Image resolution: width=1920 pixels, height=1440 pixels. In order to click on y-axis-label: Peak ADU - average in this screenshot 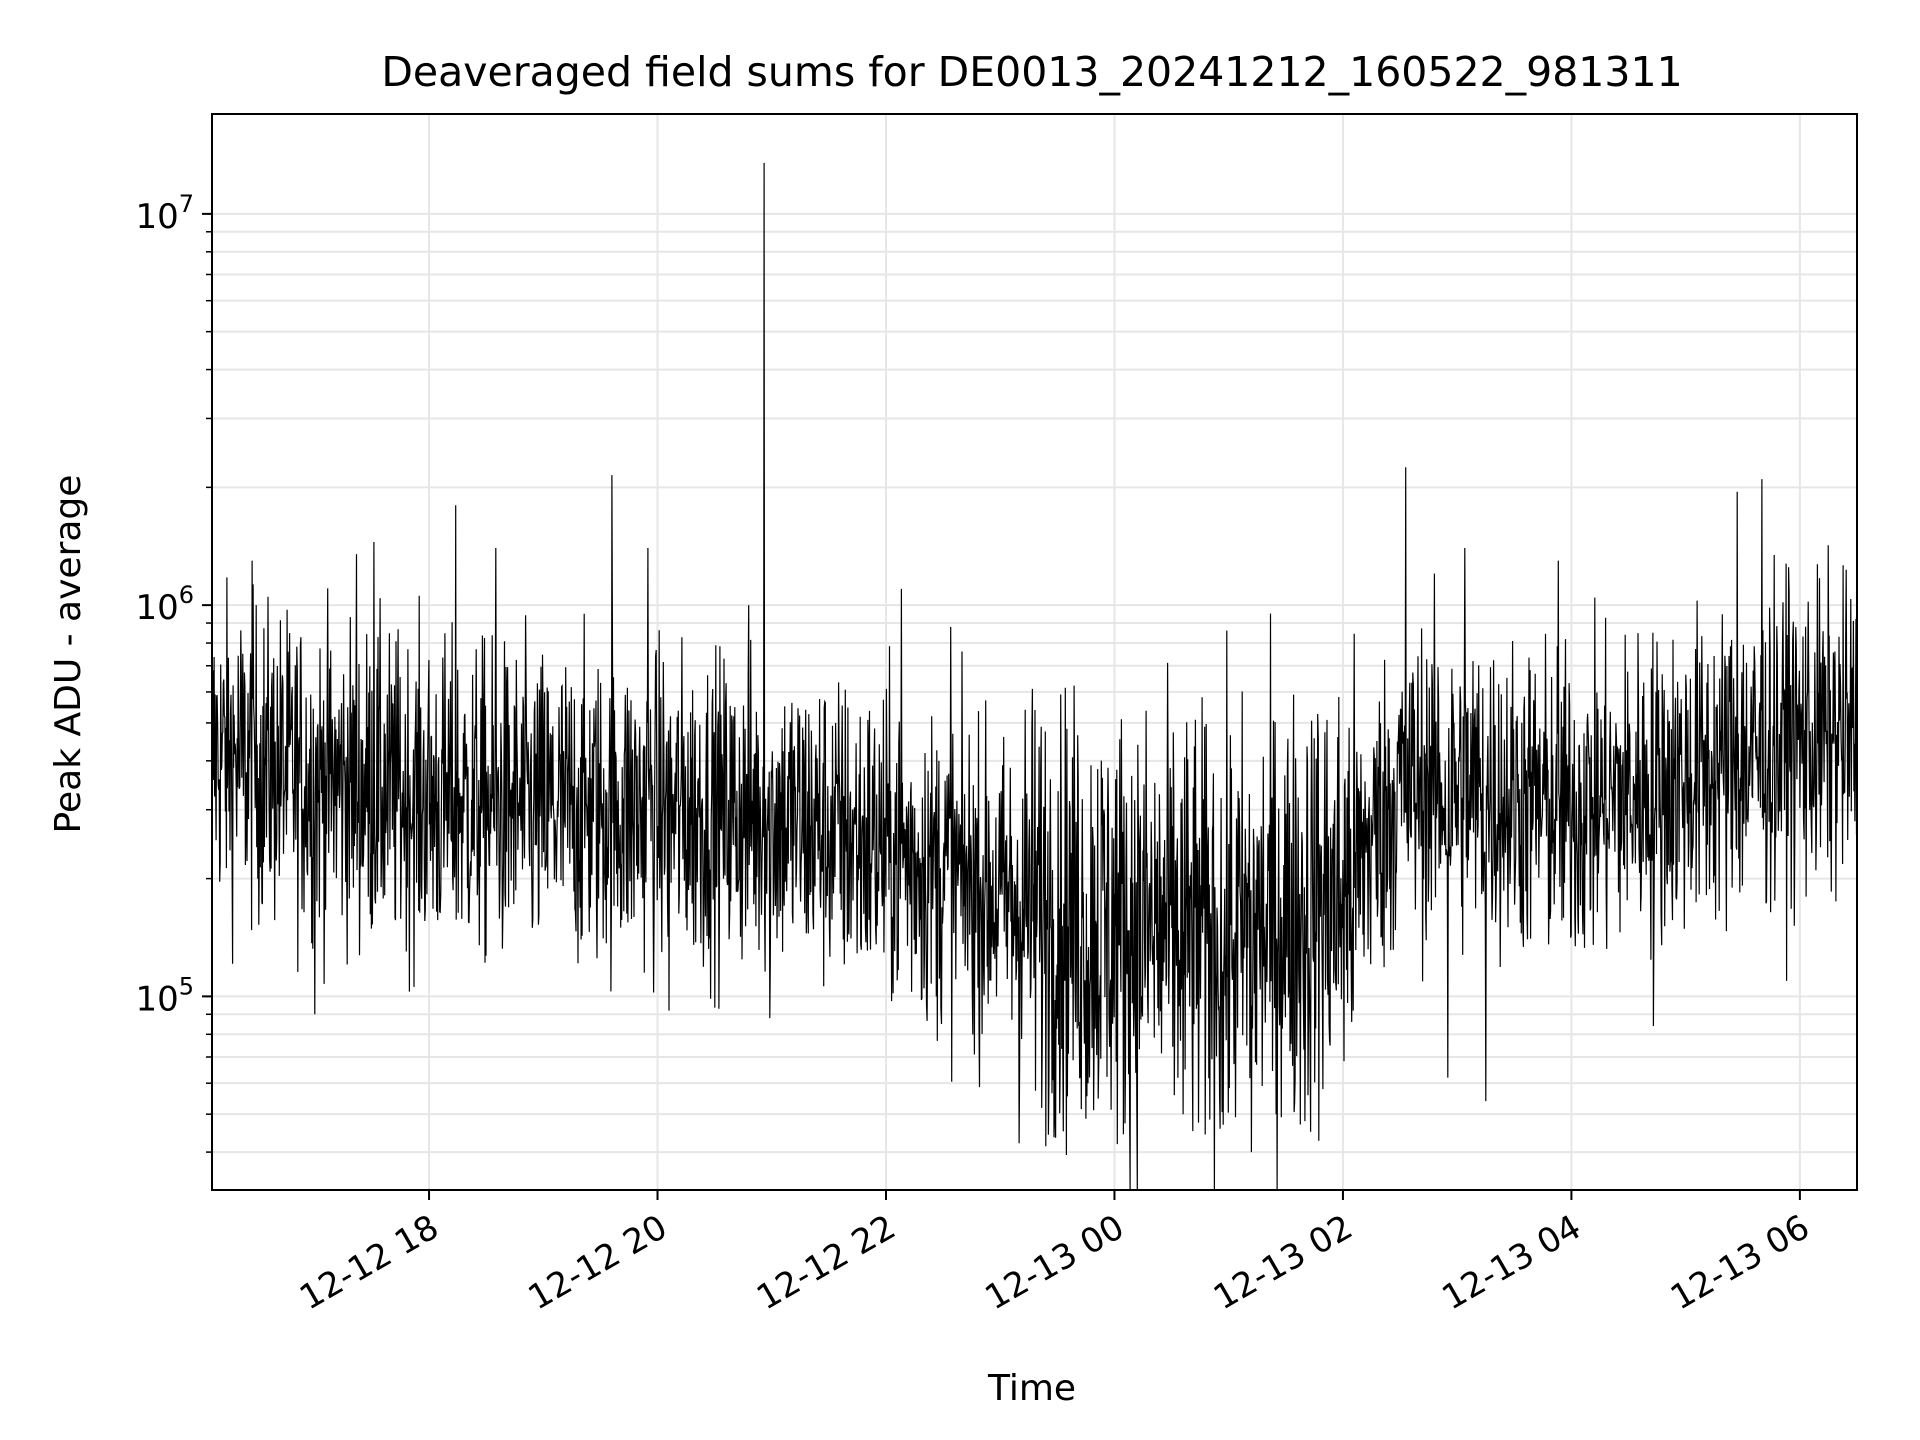, I will do `click(68, 654)`.